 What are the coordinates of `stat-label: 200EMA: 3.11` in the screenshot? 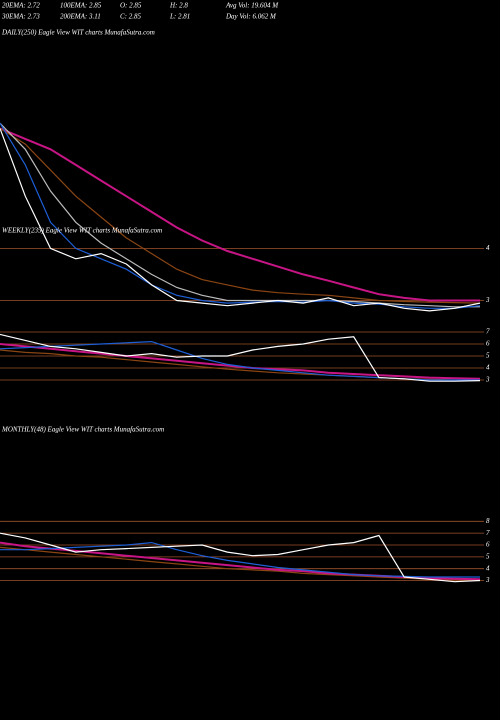 It's located at (80, 17).